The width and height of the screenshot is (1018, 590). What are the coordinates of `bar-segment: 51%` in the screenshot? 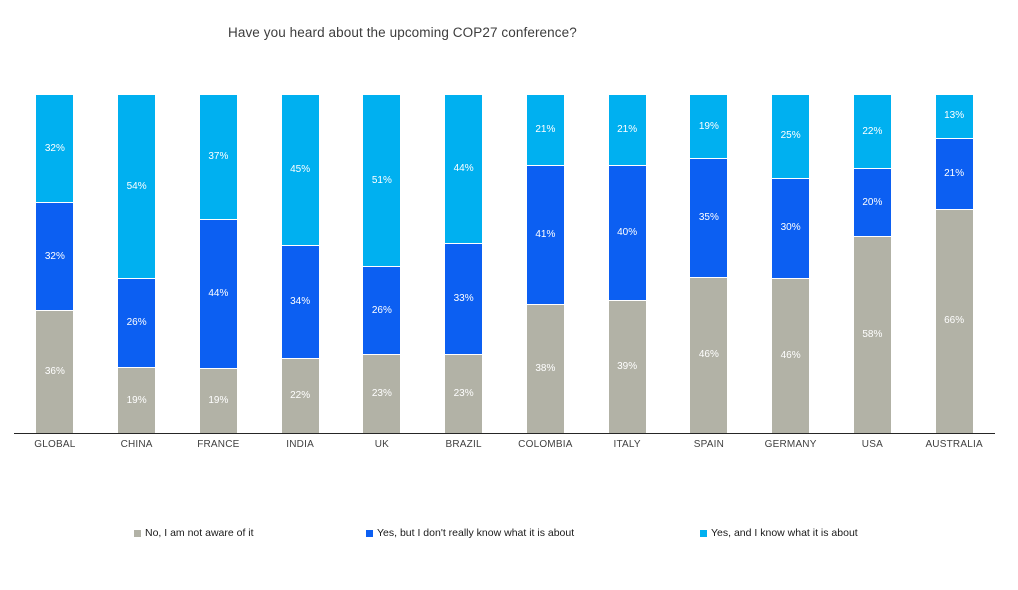 It's located at (382, 181).